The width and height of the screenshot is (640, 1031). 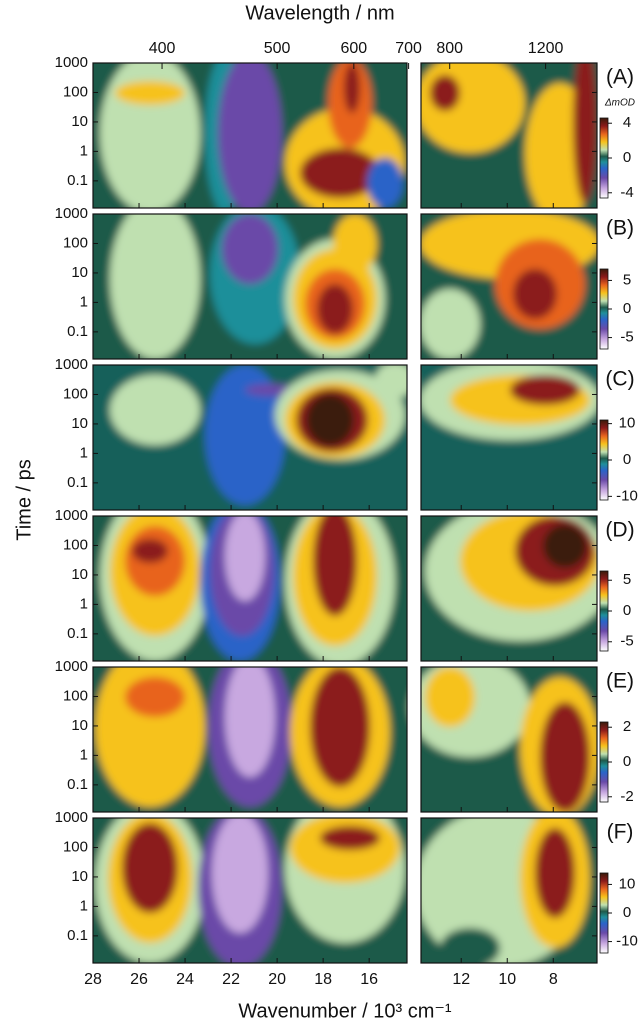 What do you see at coordinates (408, 48) in the screenshot?
I see `x2-tick-label: 700` at bounding box center [408, 48].